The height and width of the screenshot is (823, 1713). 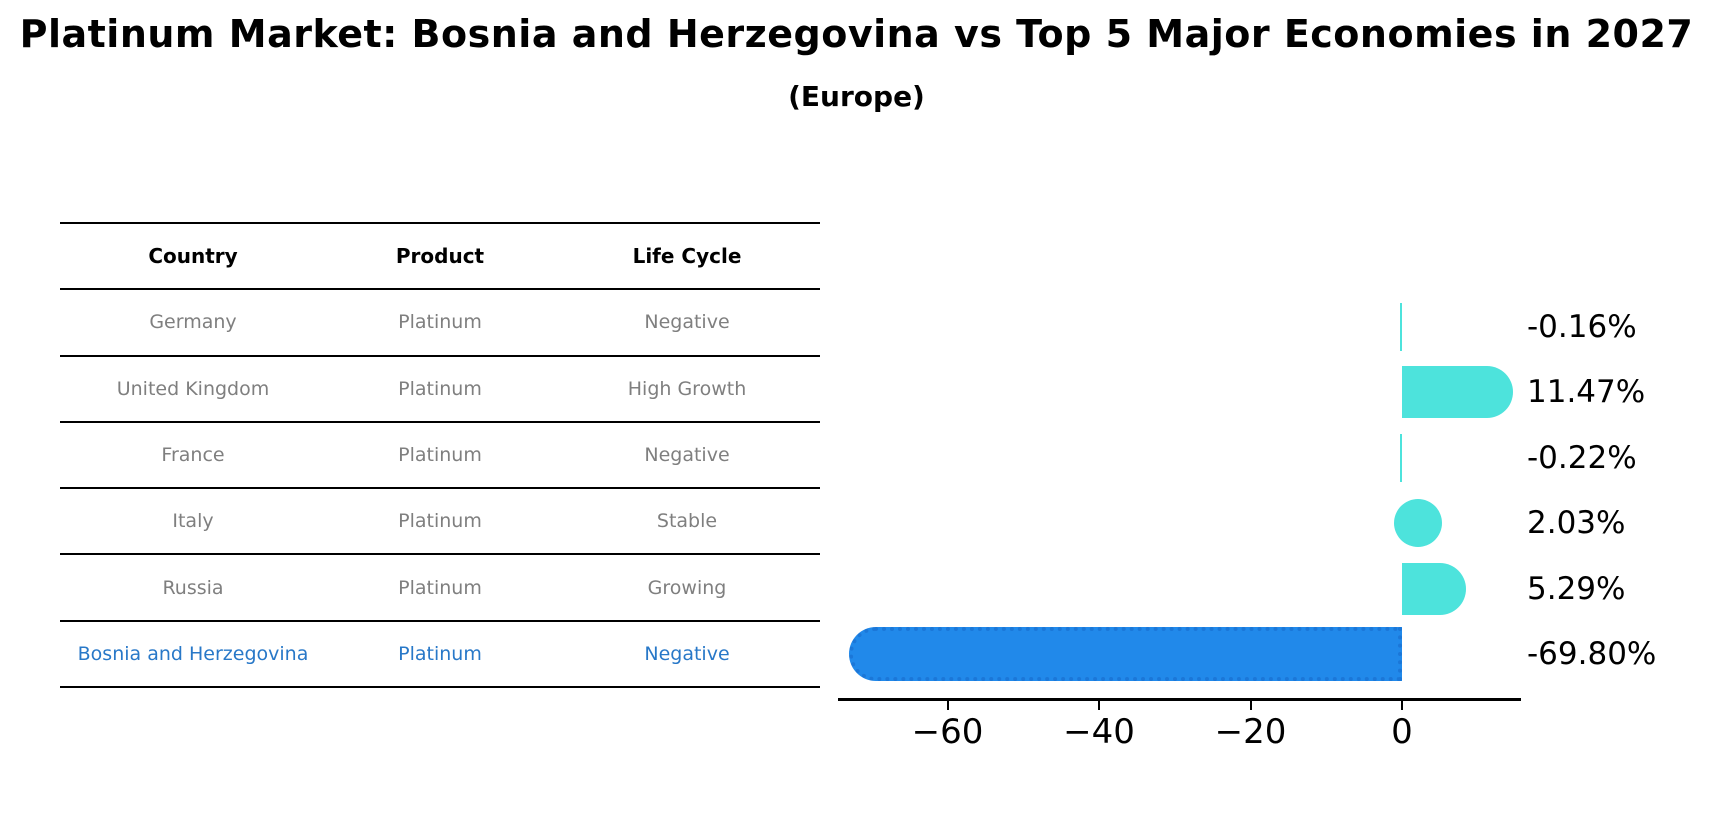 I want to click on x-tick-label: 0, so click(x=1402, y=732).